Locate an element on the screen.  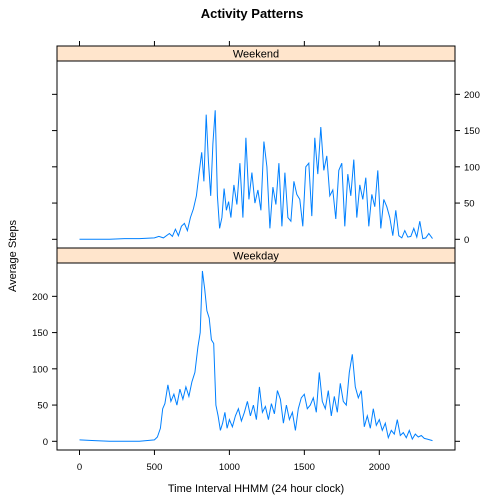
panel-weekday-y-tick-label: 100 is located at coordinates (40, 369).